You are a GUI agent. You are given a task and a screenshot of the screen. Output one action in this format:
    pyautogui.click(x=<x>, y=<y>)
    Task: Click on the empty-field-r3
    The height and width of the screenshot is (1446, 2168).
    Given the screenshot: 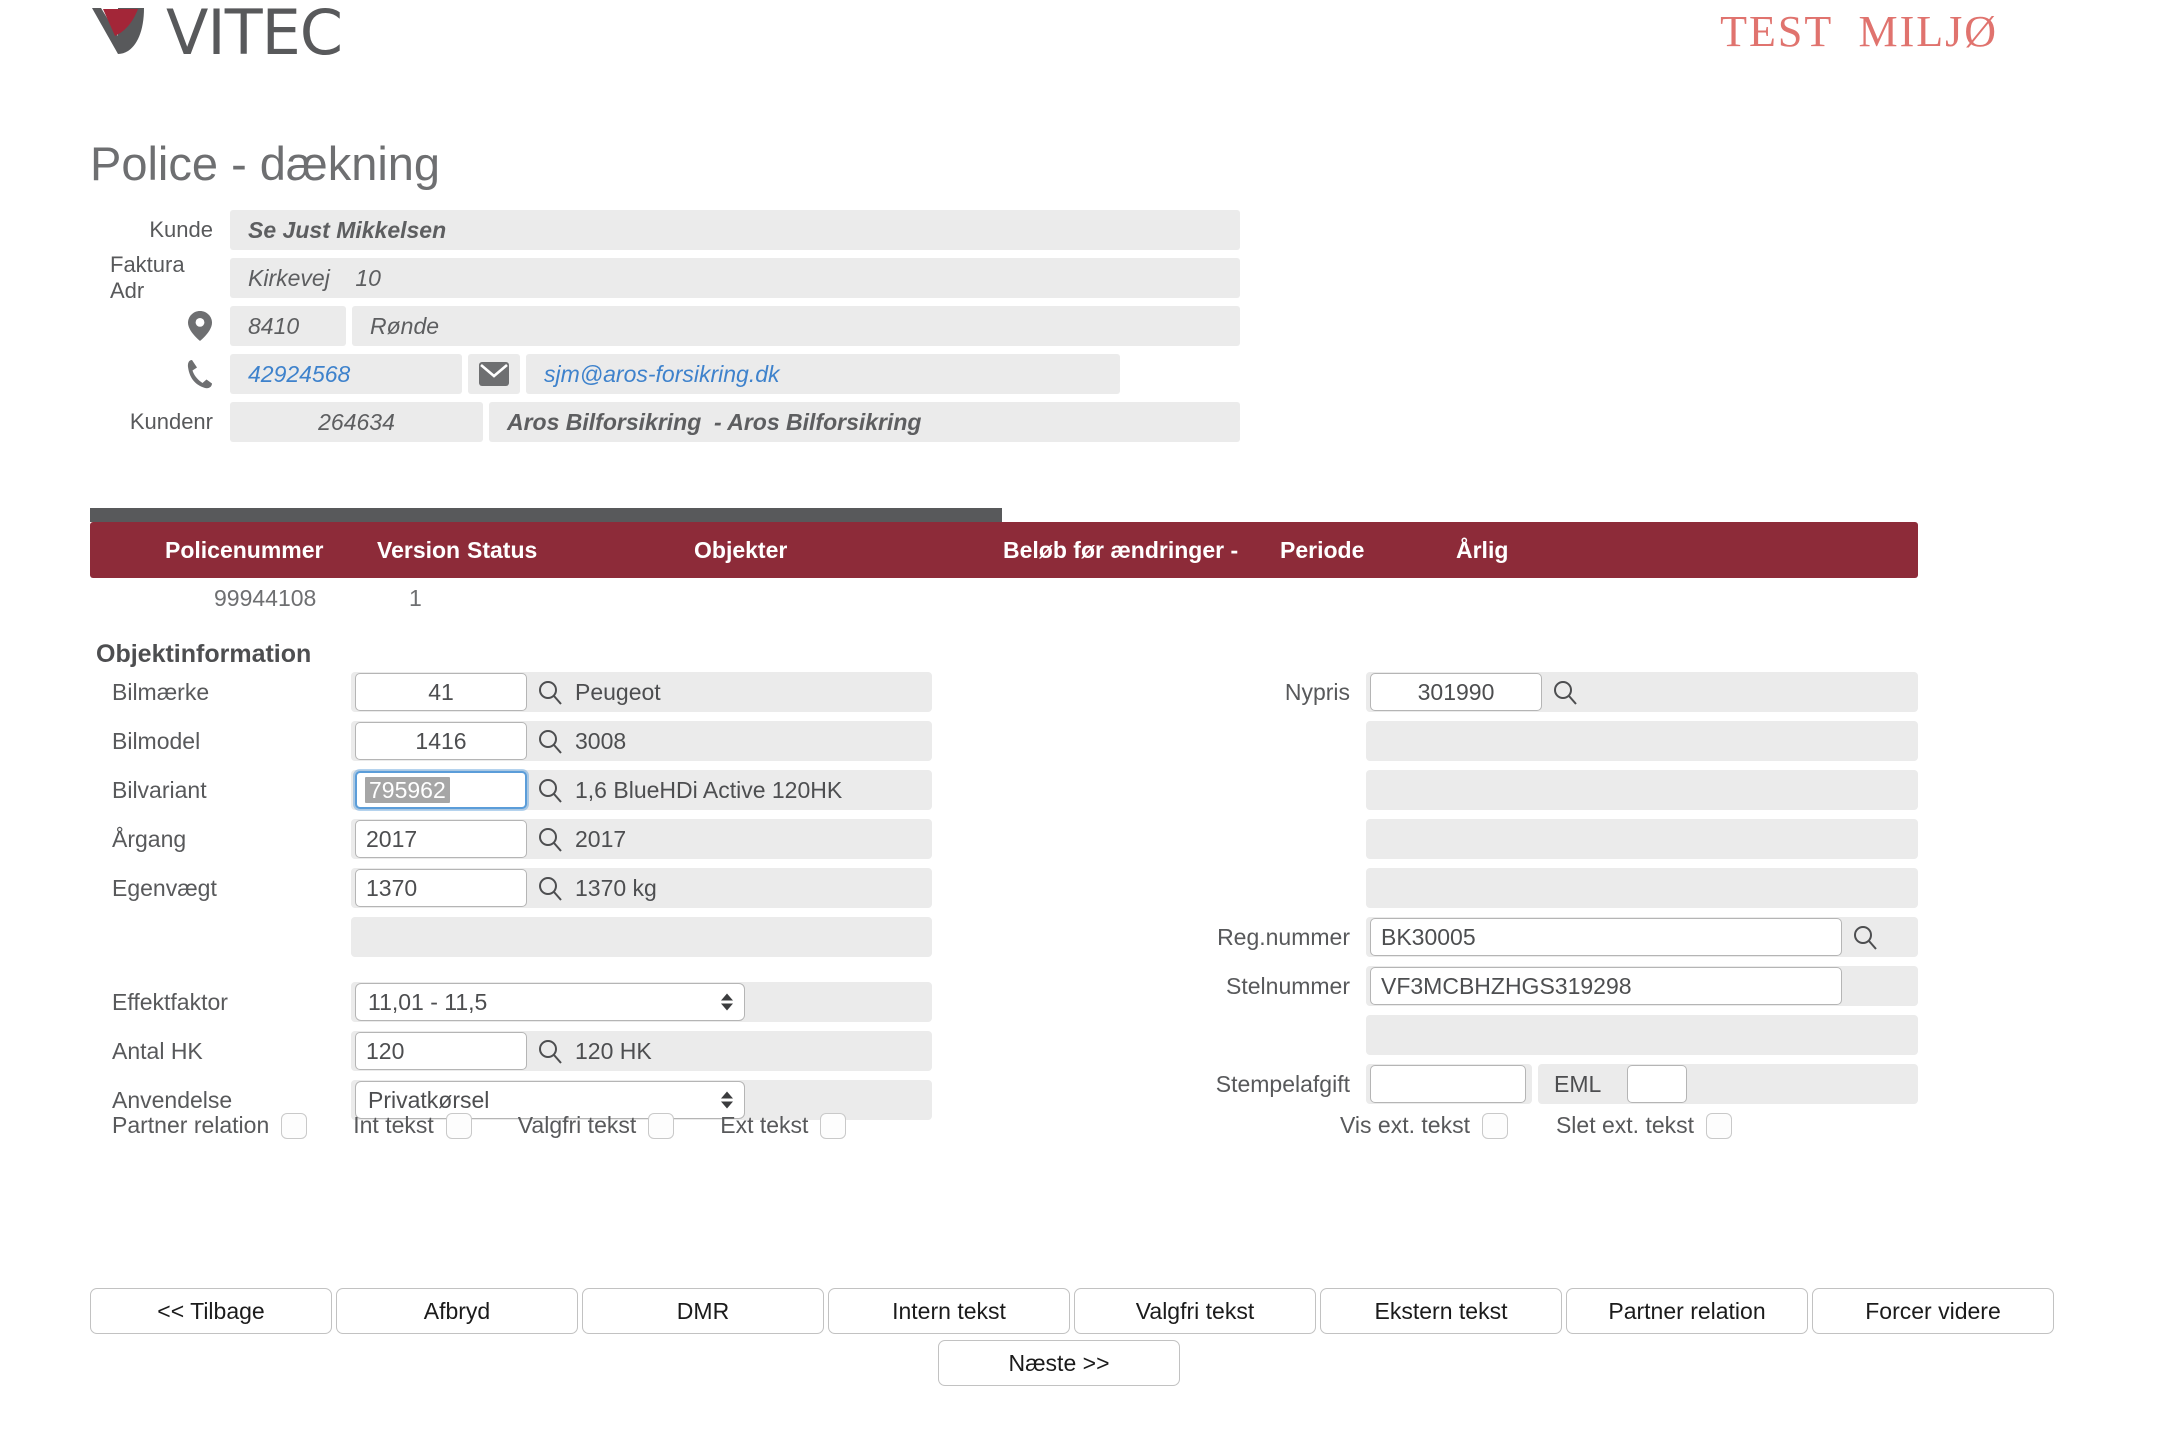 What is the action you would take?
    pyautogui.click(x=1642, y=839)
    